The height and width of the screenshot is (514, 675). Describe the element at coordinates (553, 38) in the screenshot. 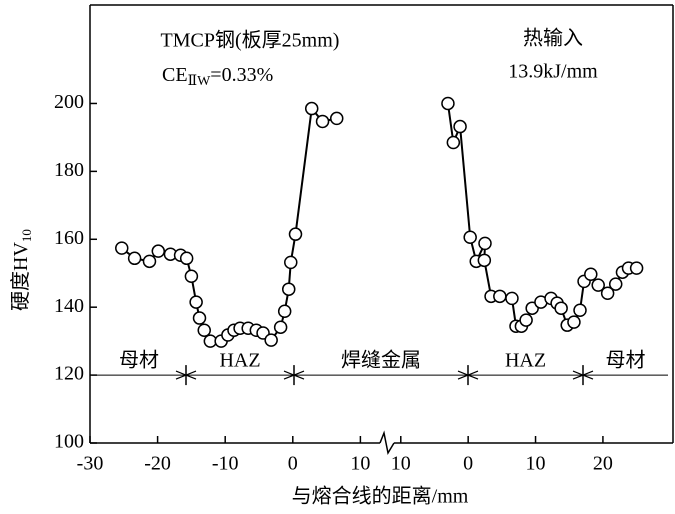

I see `annotation: 热输入` at that location.